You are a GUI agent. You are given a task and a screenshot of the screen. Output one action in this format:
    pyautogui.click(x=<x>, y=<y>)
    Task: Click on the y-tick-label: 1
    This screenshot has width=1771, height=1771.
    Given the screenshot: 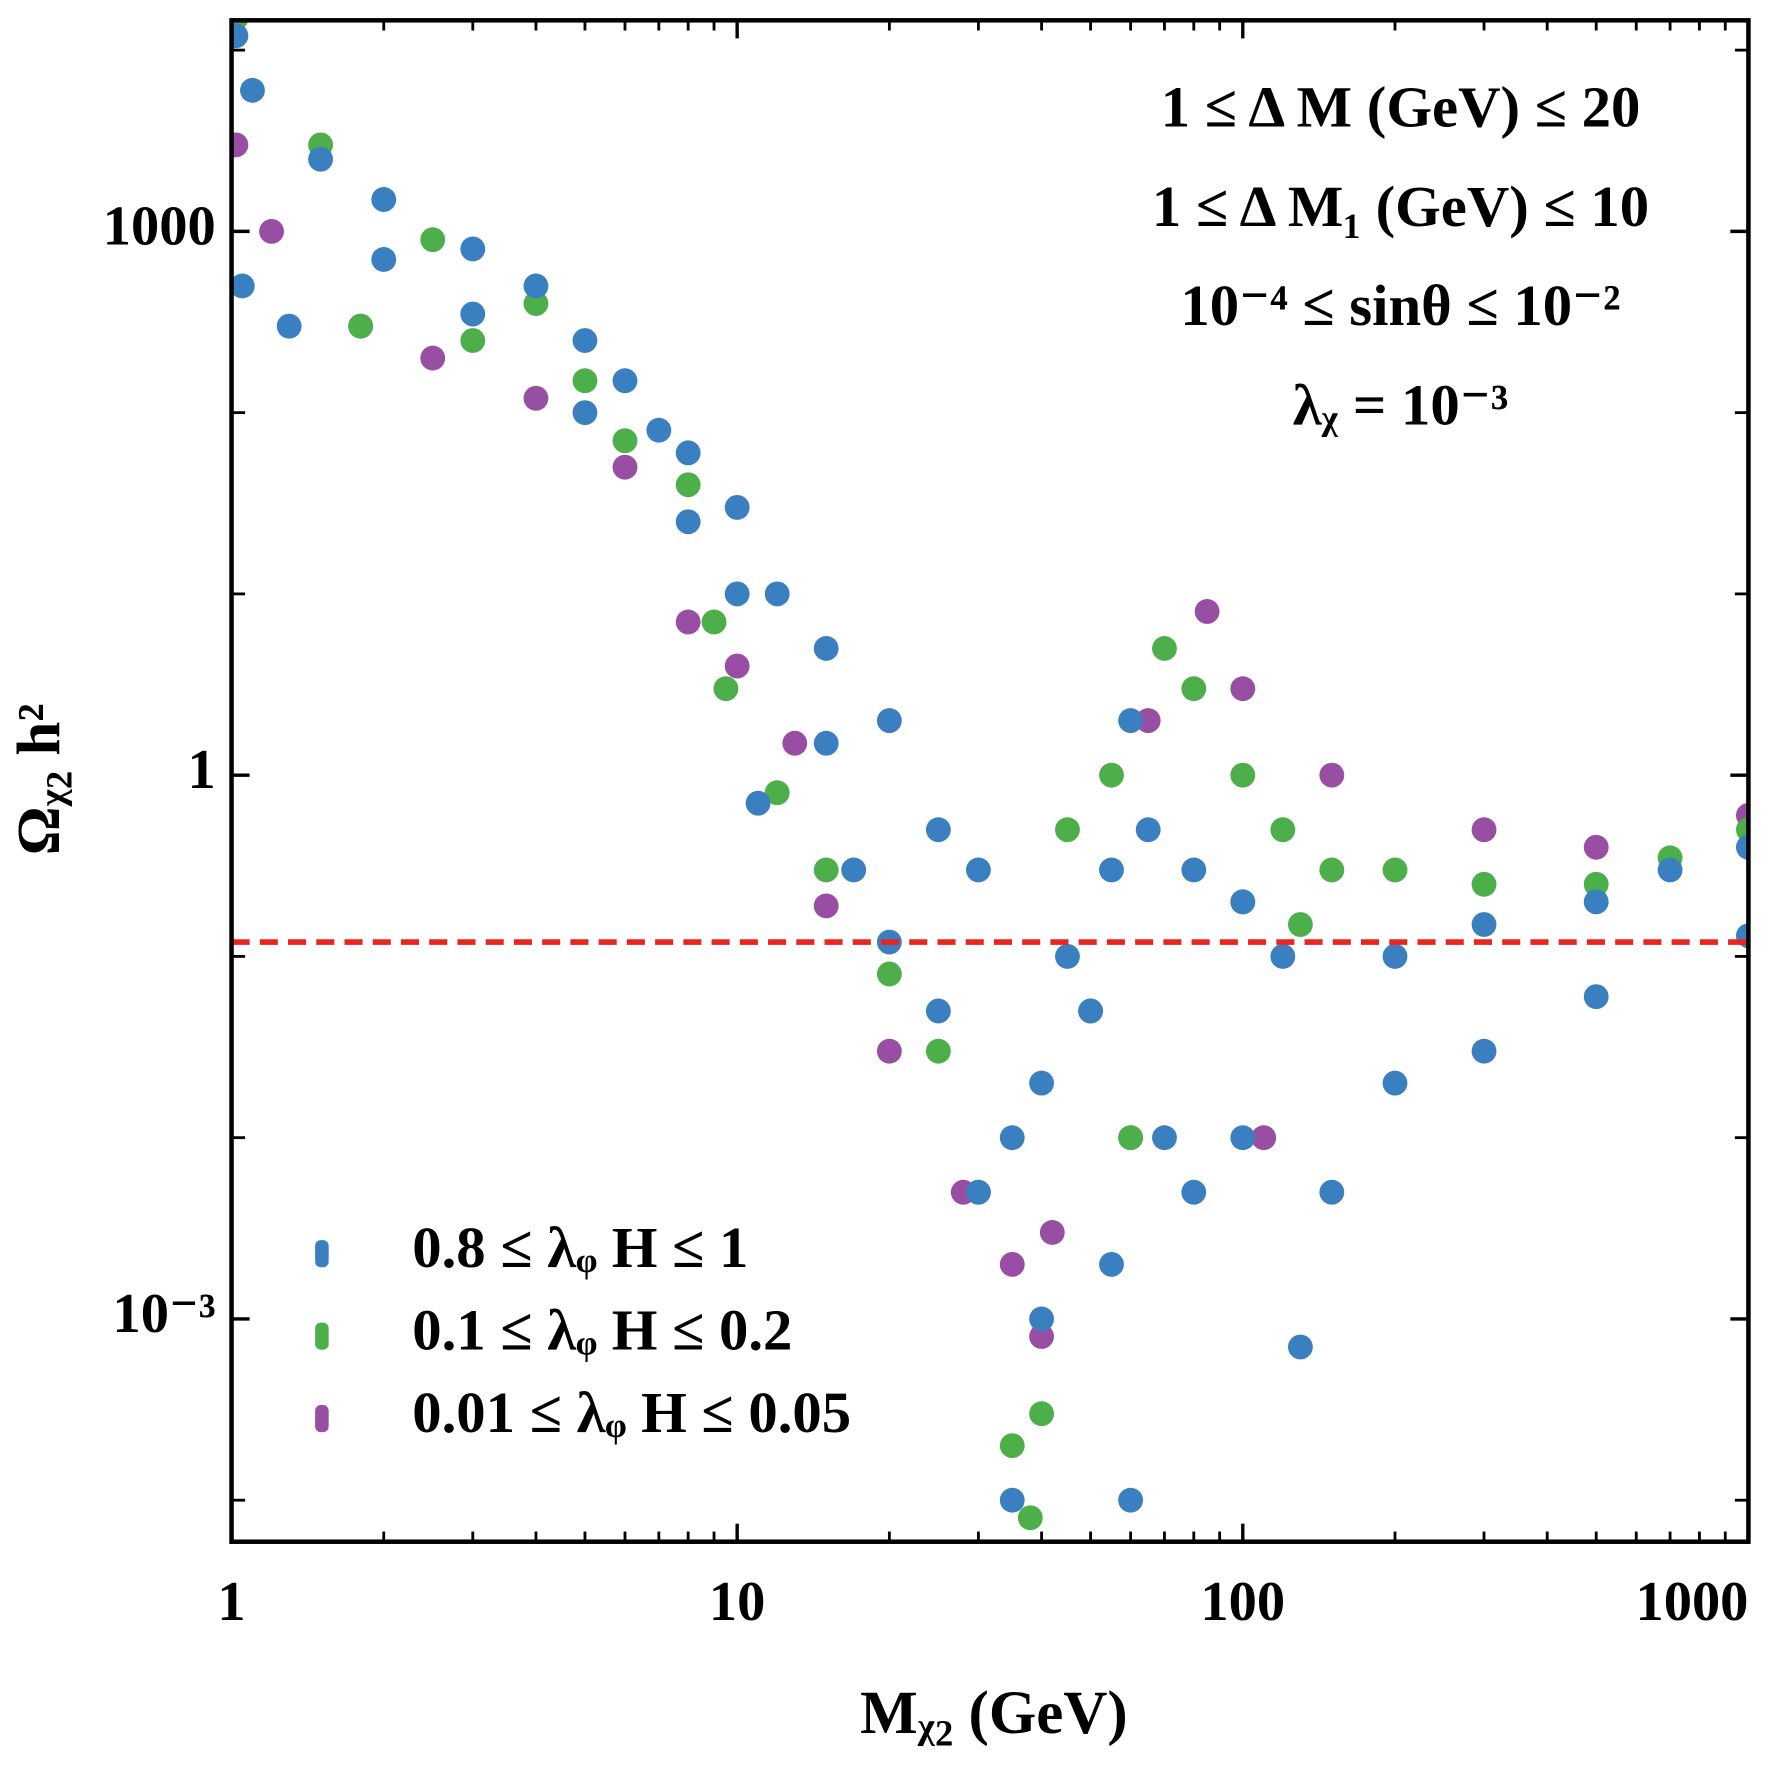 What is the action you would take?
    pyautogui.click(x=201, y=770)
    